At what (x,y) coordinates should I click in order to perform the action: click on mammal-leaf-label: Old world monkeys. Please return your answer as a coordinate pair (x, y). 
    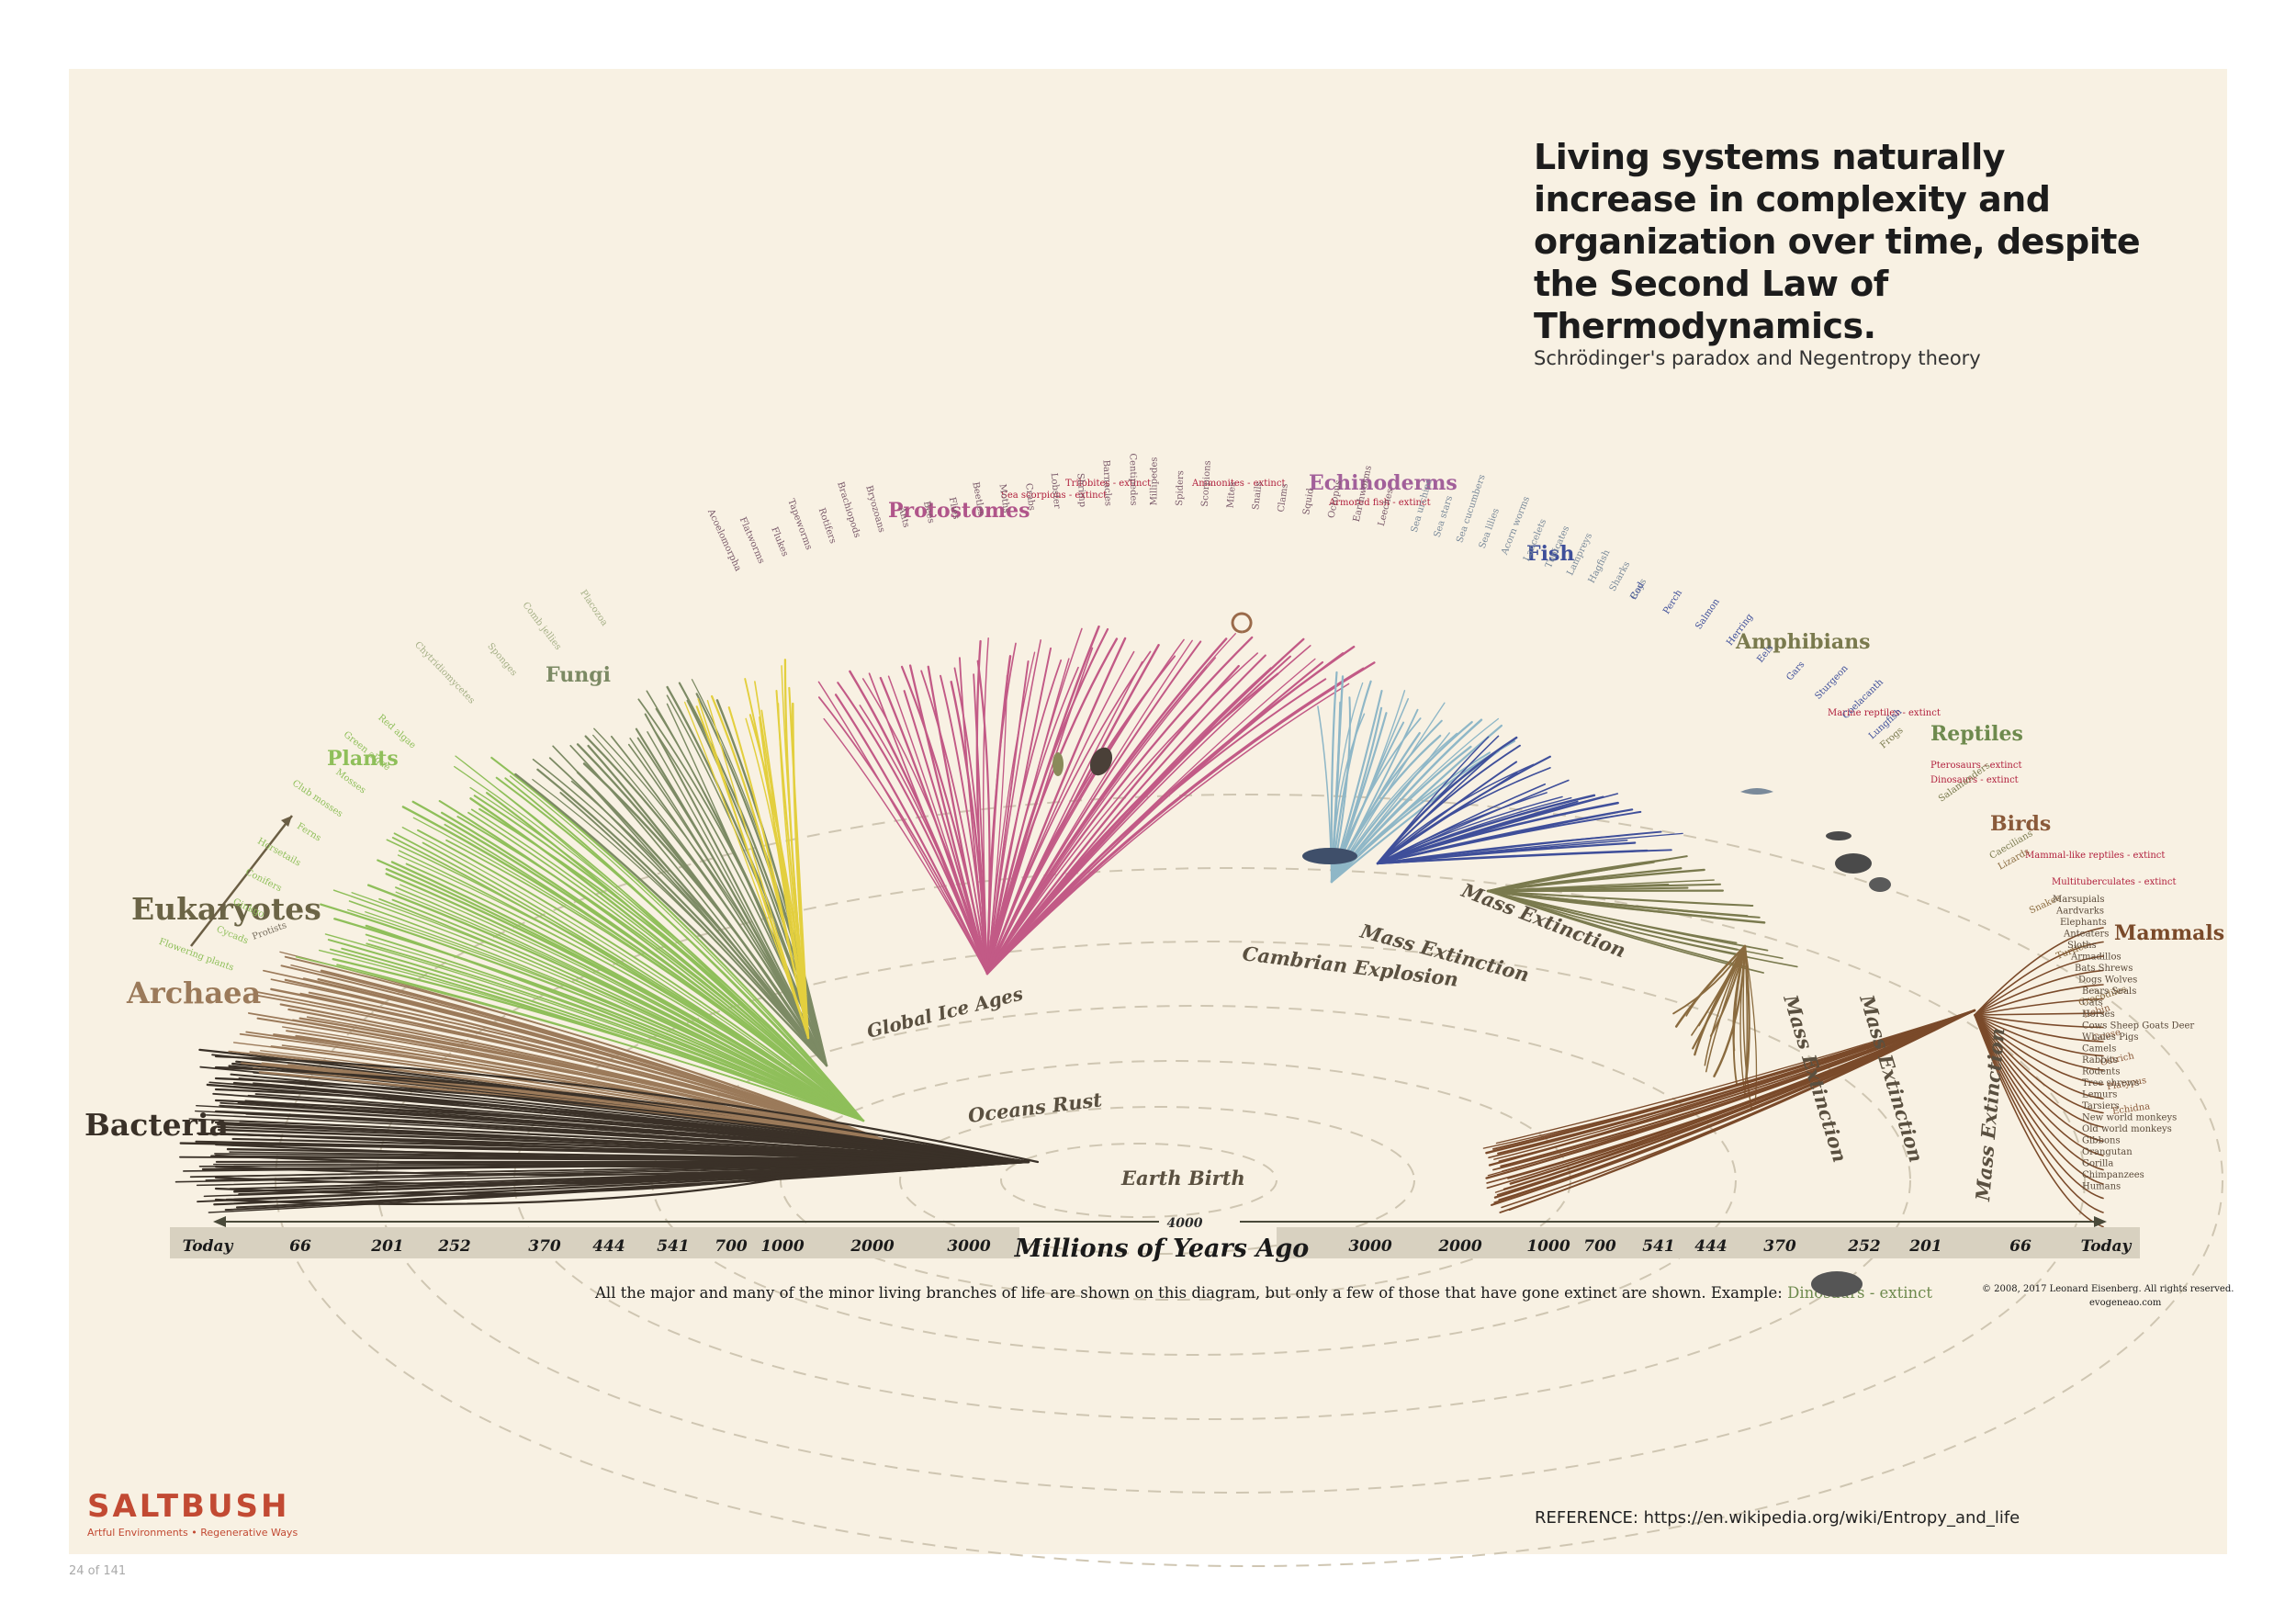
    Looking at the image, I should click on (2127, 1129).